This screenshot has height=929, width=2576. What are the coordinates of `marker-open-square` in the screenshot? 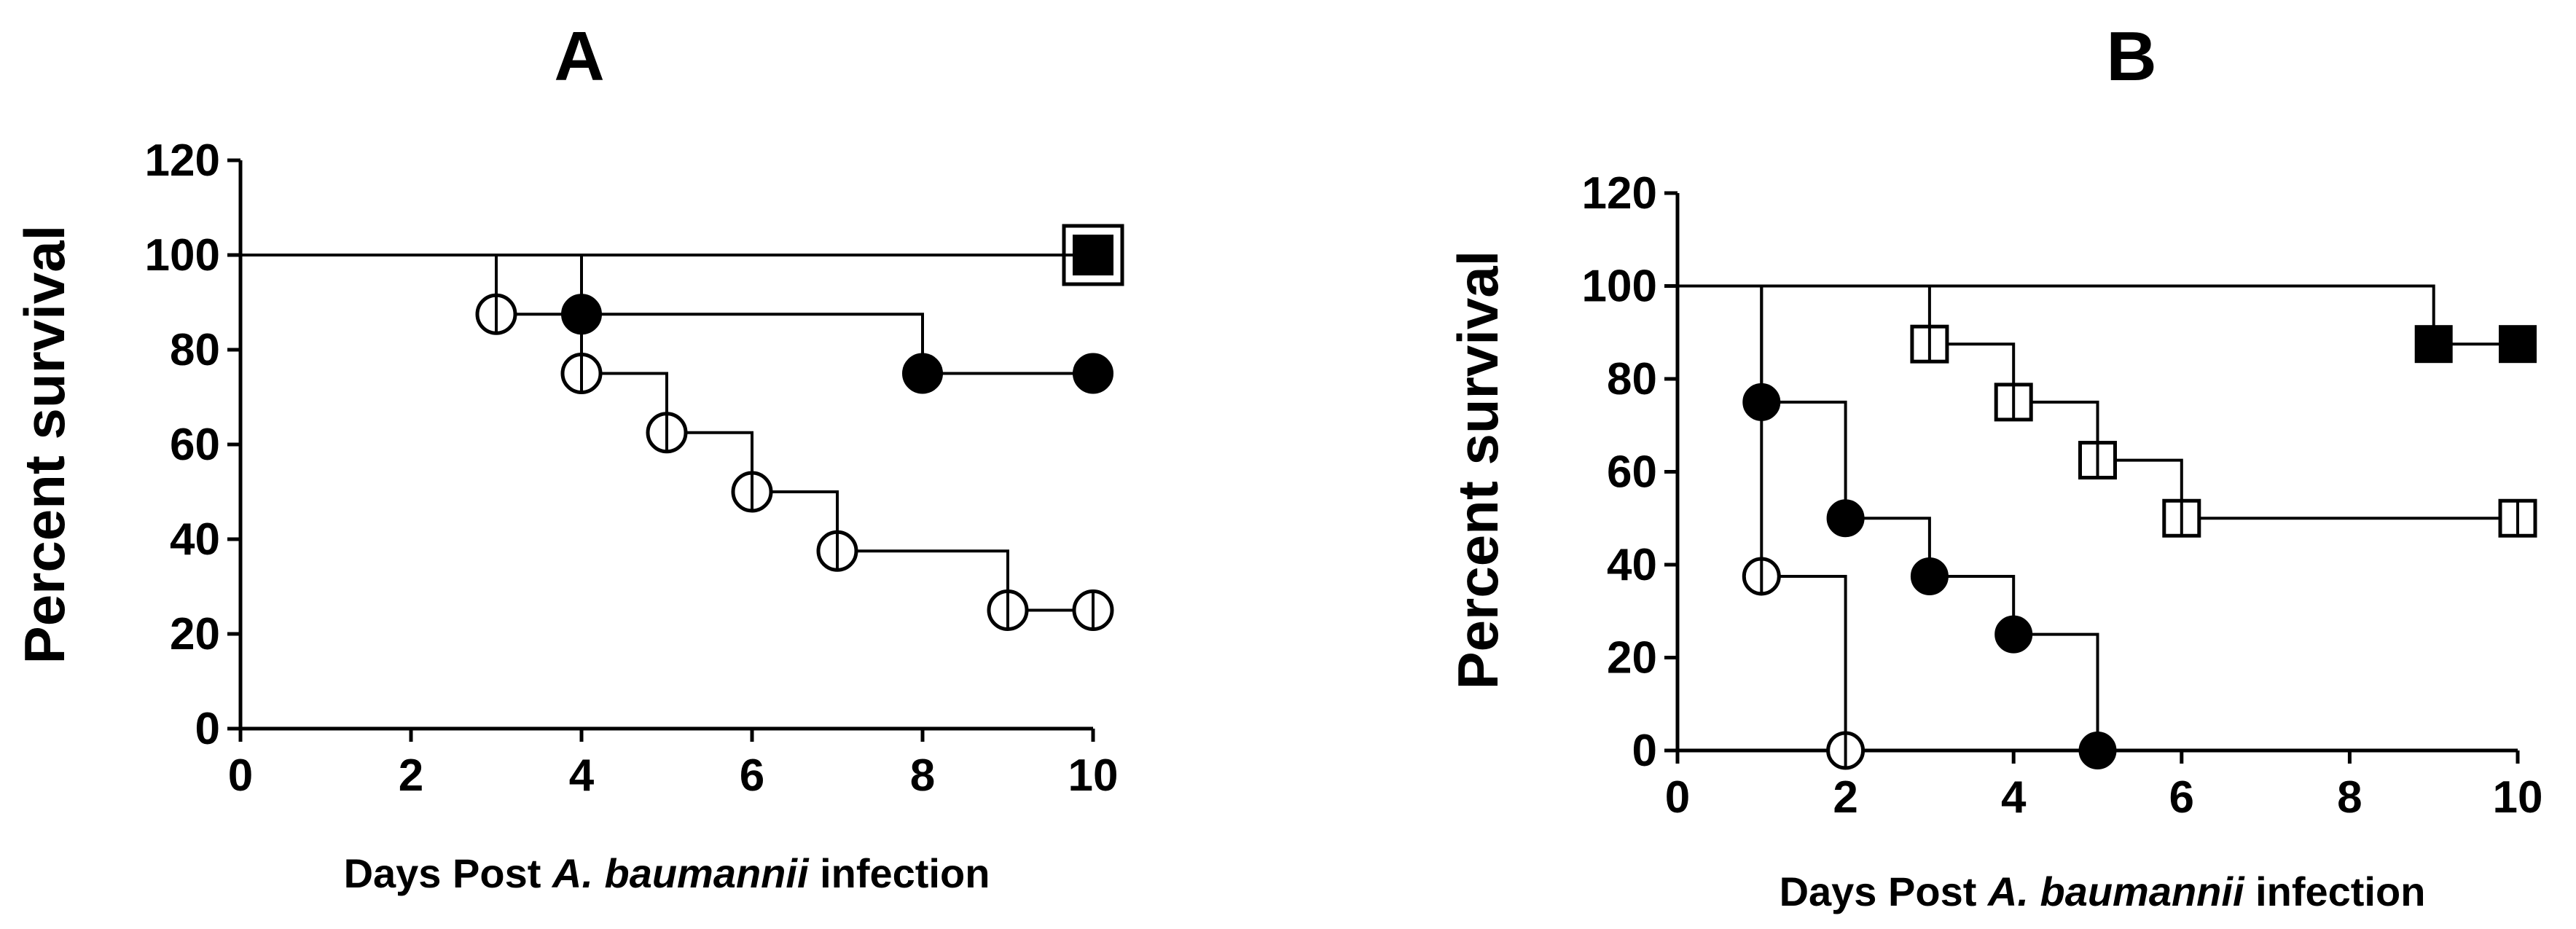 It's located at (1093, 255).